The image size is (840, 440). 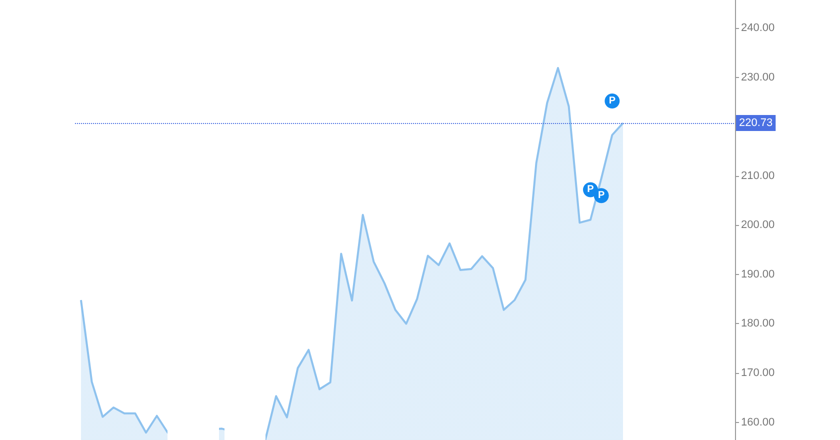 What do you see at coordinates (758, 422) in the screenshot?
I see `y-tick-label: 160.00` at bounding box center [758, 422].